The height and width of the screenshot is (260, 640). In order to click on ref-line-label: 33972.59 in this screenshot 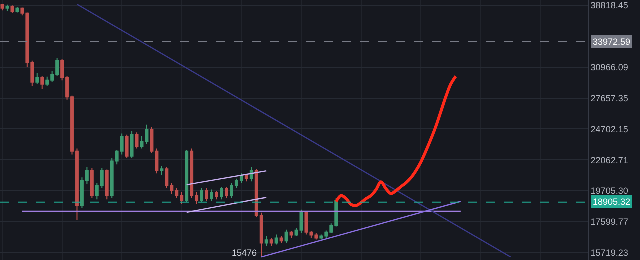, I will do `click(612, 42)`.